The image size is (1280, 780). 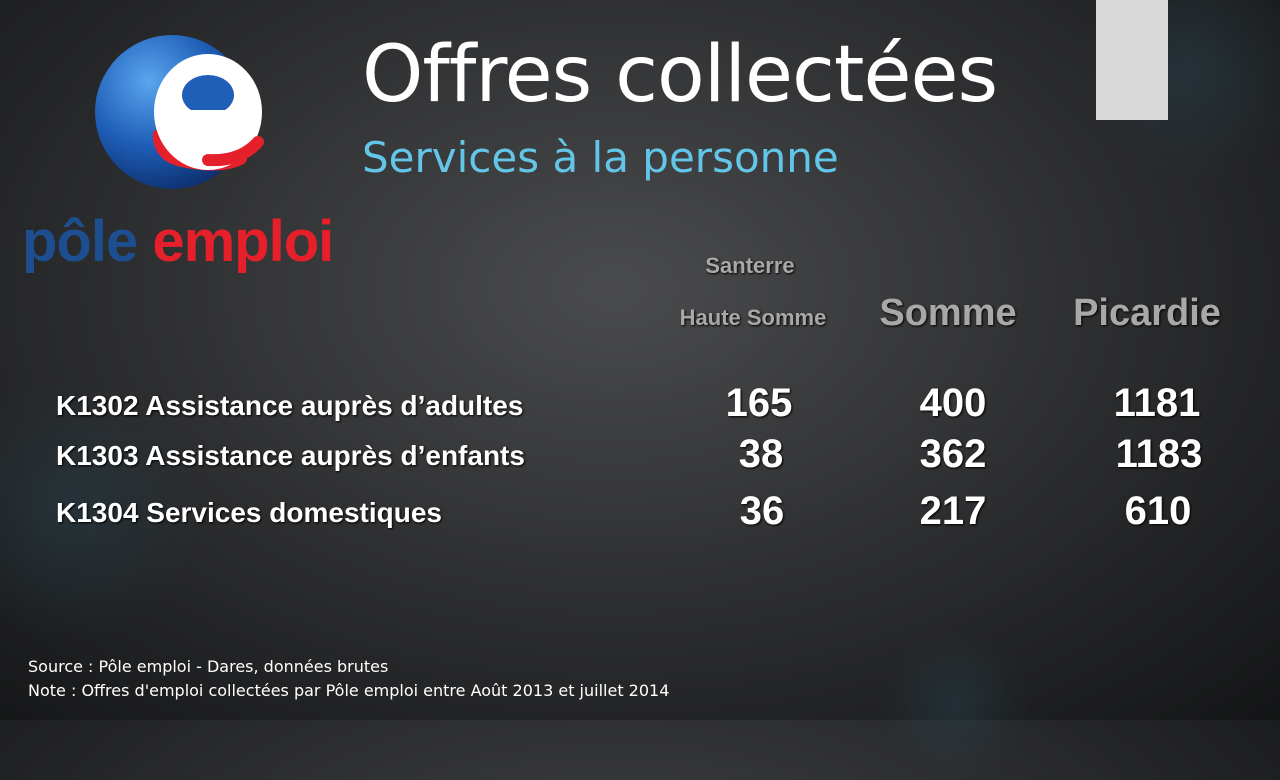 I want to click on pole-emploi-logo: pôle emploi, so click(x=176, y=155).